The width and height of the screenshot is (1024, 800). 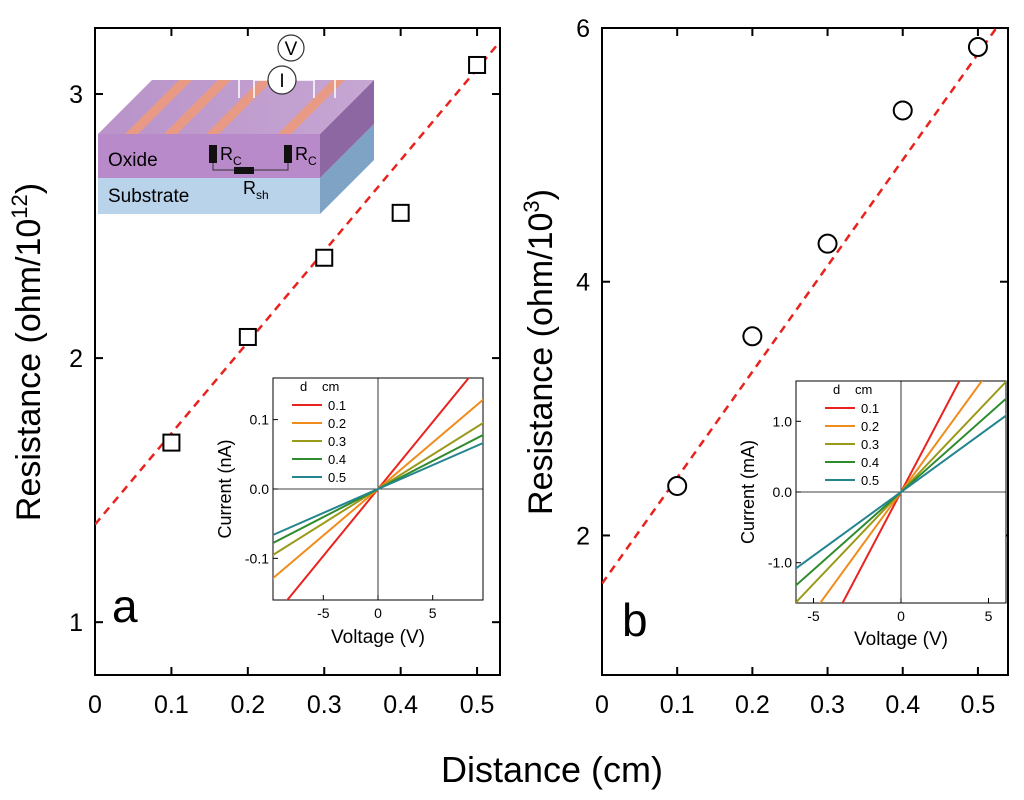 I want to click on inset-x-tick-label: 0, so click(x=378, y=613).